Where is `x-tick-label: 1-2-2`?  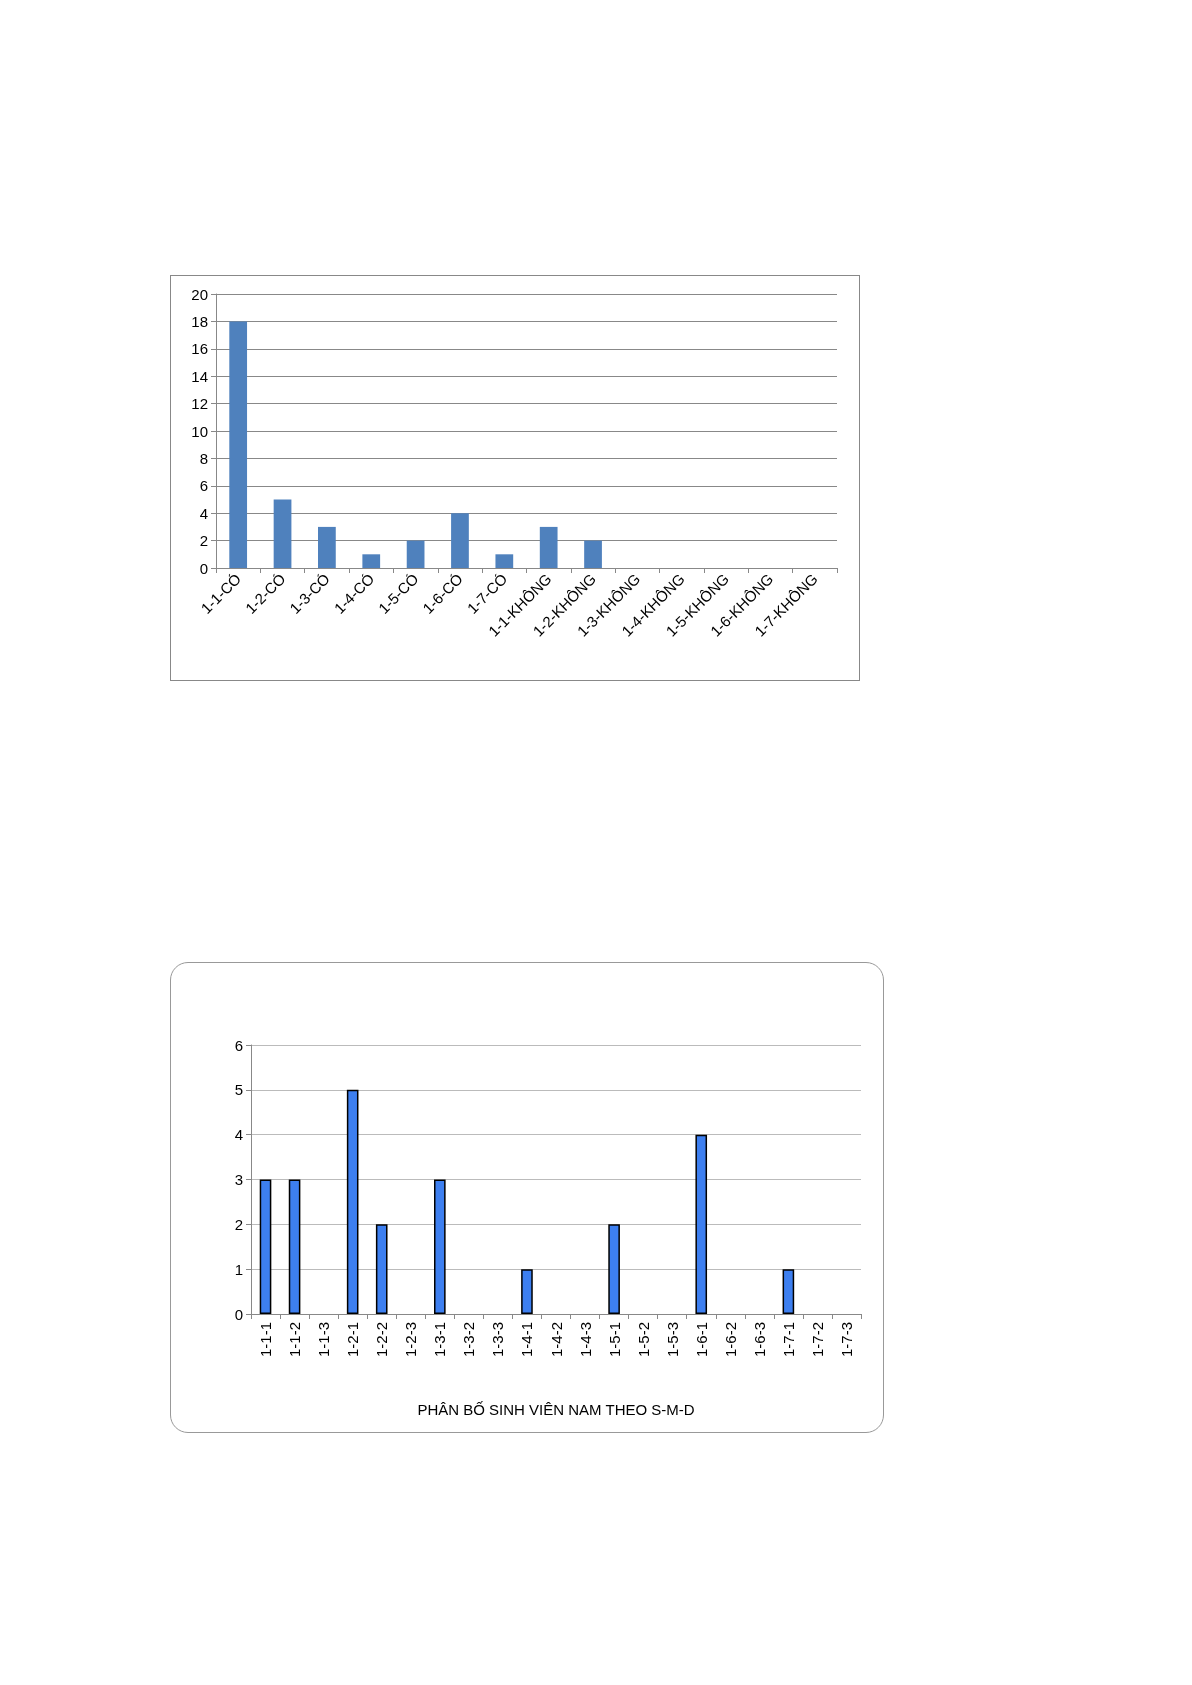
x-tick-label: 1-2-2 is located at coordinates (382, 1340).